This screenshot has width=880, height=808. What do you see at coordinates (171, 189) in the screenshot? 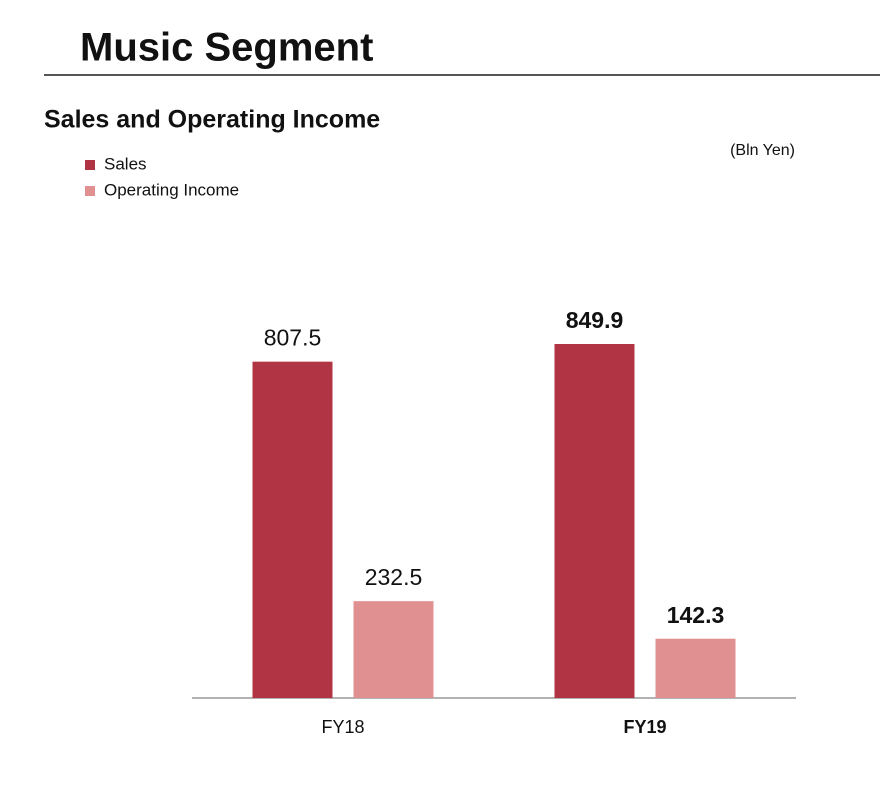
I see `legend-label: Operating Income` at bounding box center [171, 189].